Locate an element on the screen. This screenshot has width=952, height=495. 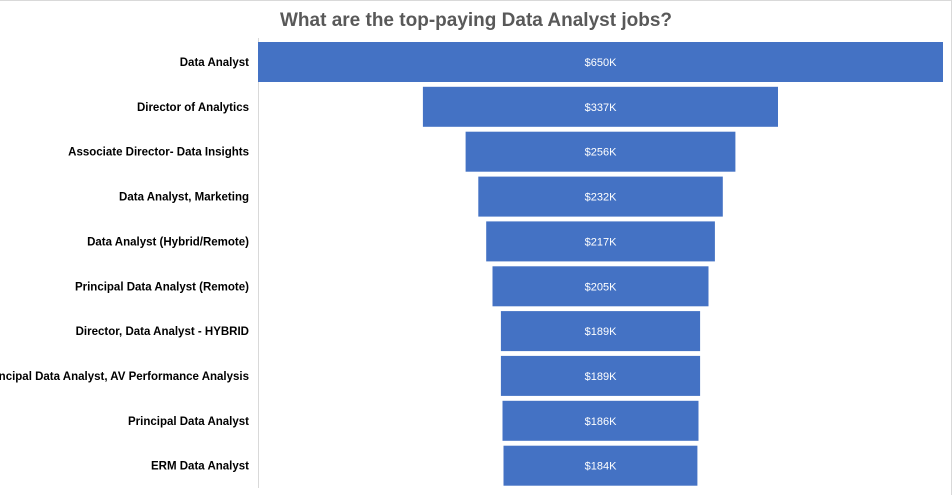
value-label: $232K is located at coordinates (601, 198).